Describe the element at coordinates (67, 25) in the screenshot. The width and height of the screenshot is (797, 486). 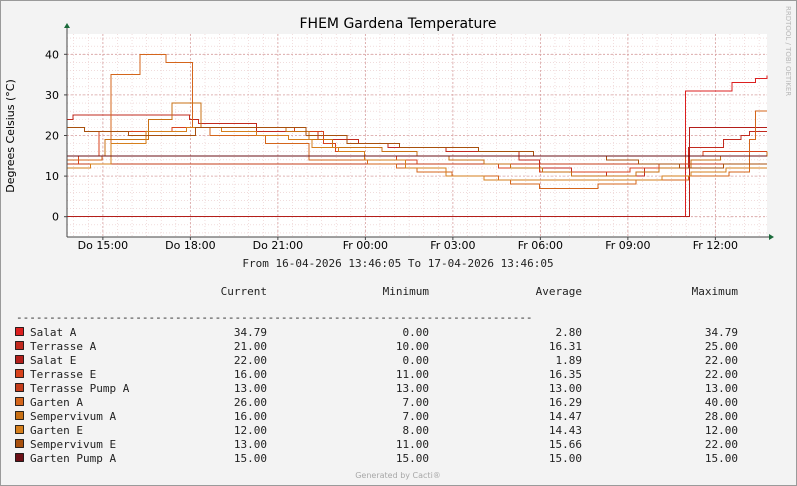
I see `y-axis-arrow` at that location.